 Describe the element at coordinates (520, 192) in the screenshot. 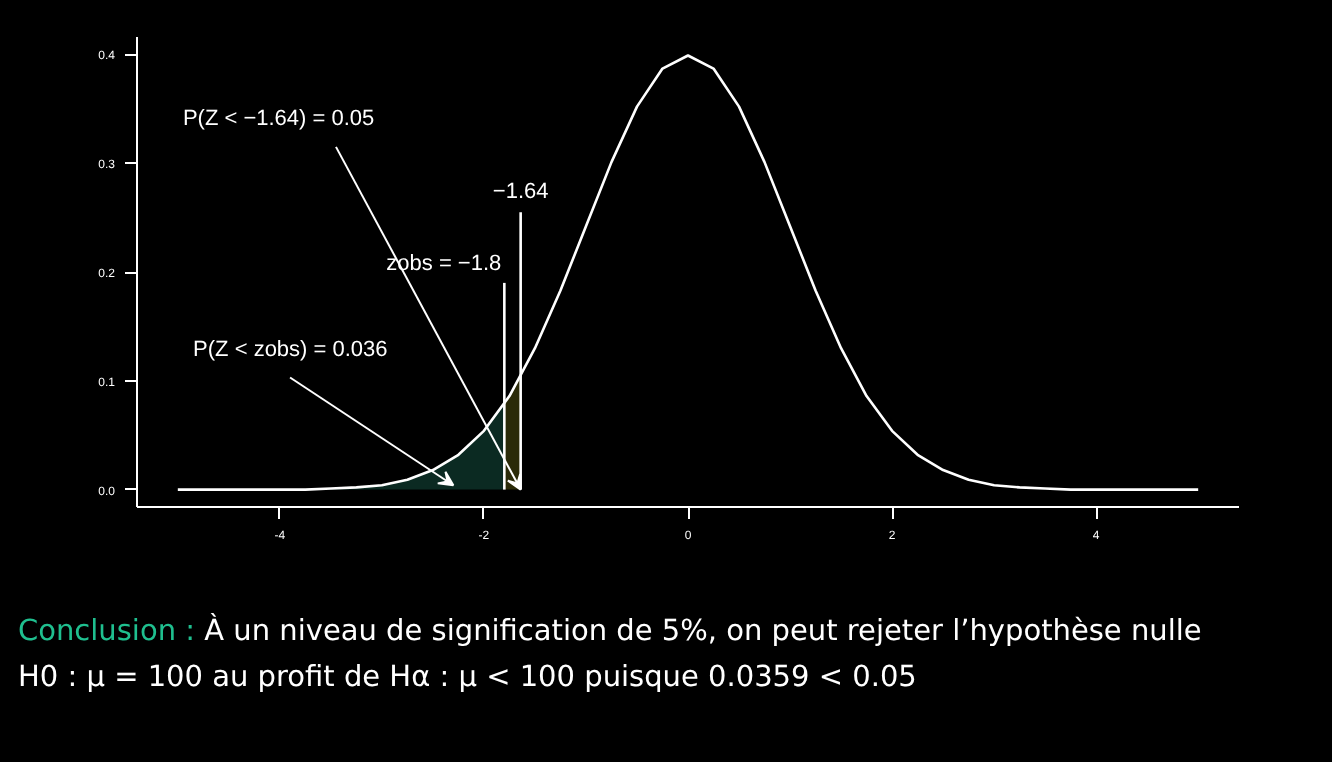

I see `annotation: −1.64` at that location.